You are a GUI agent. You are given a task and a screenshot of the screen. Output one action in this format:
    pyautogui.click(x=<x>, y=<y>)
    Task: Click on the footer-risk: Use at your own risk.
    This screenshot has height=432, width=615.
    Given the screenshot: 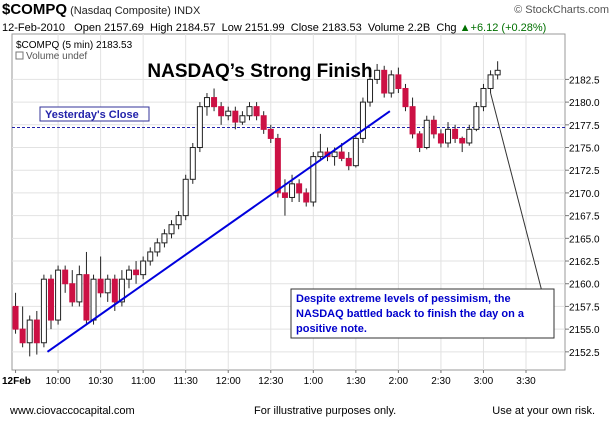 What is the action you would take?
    pyautogui.click(x=543, y=411)
    